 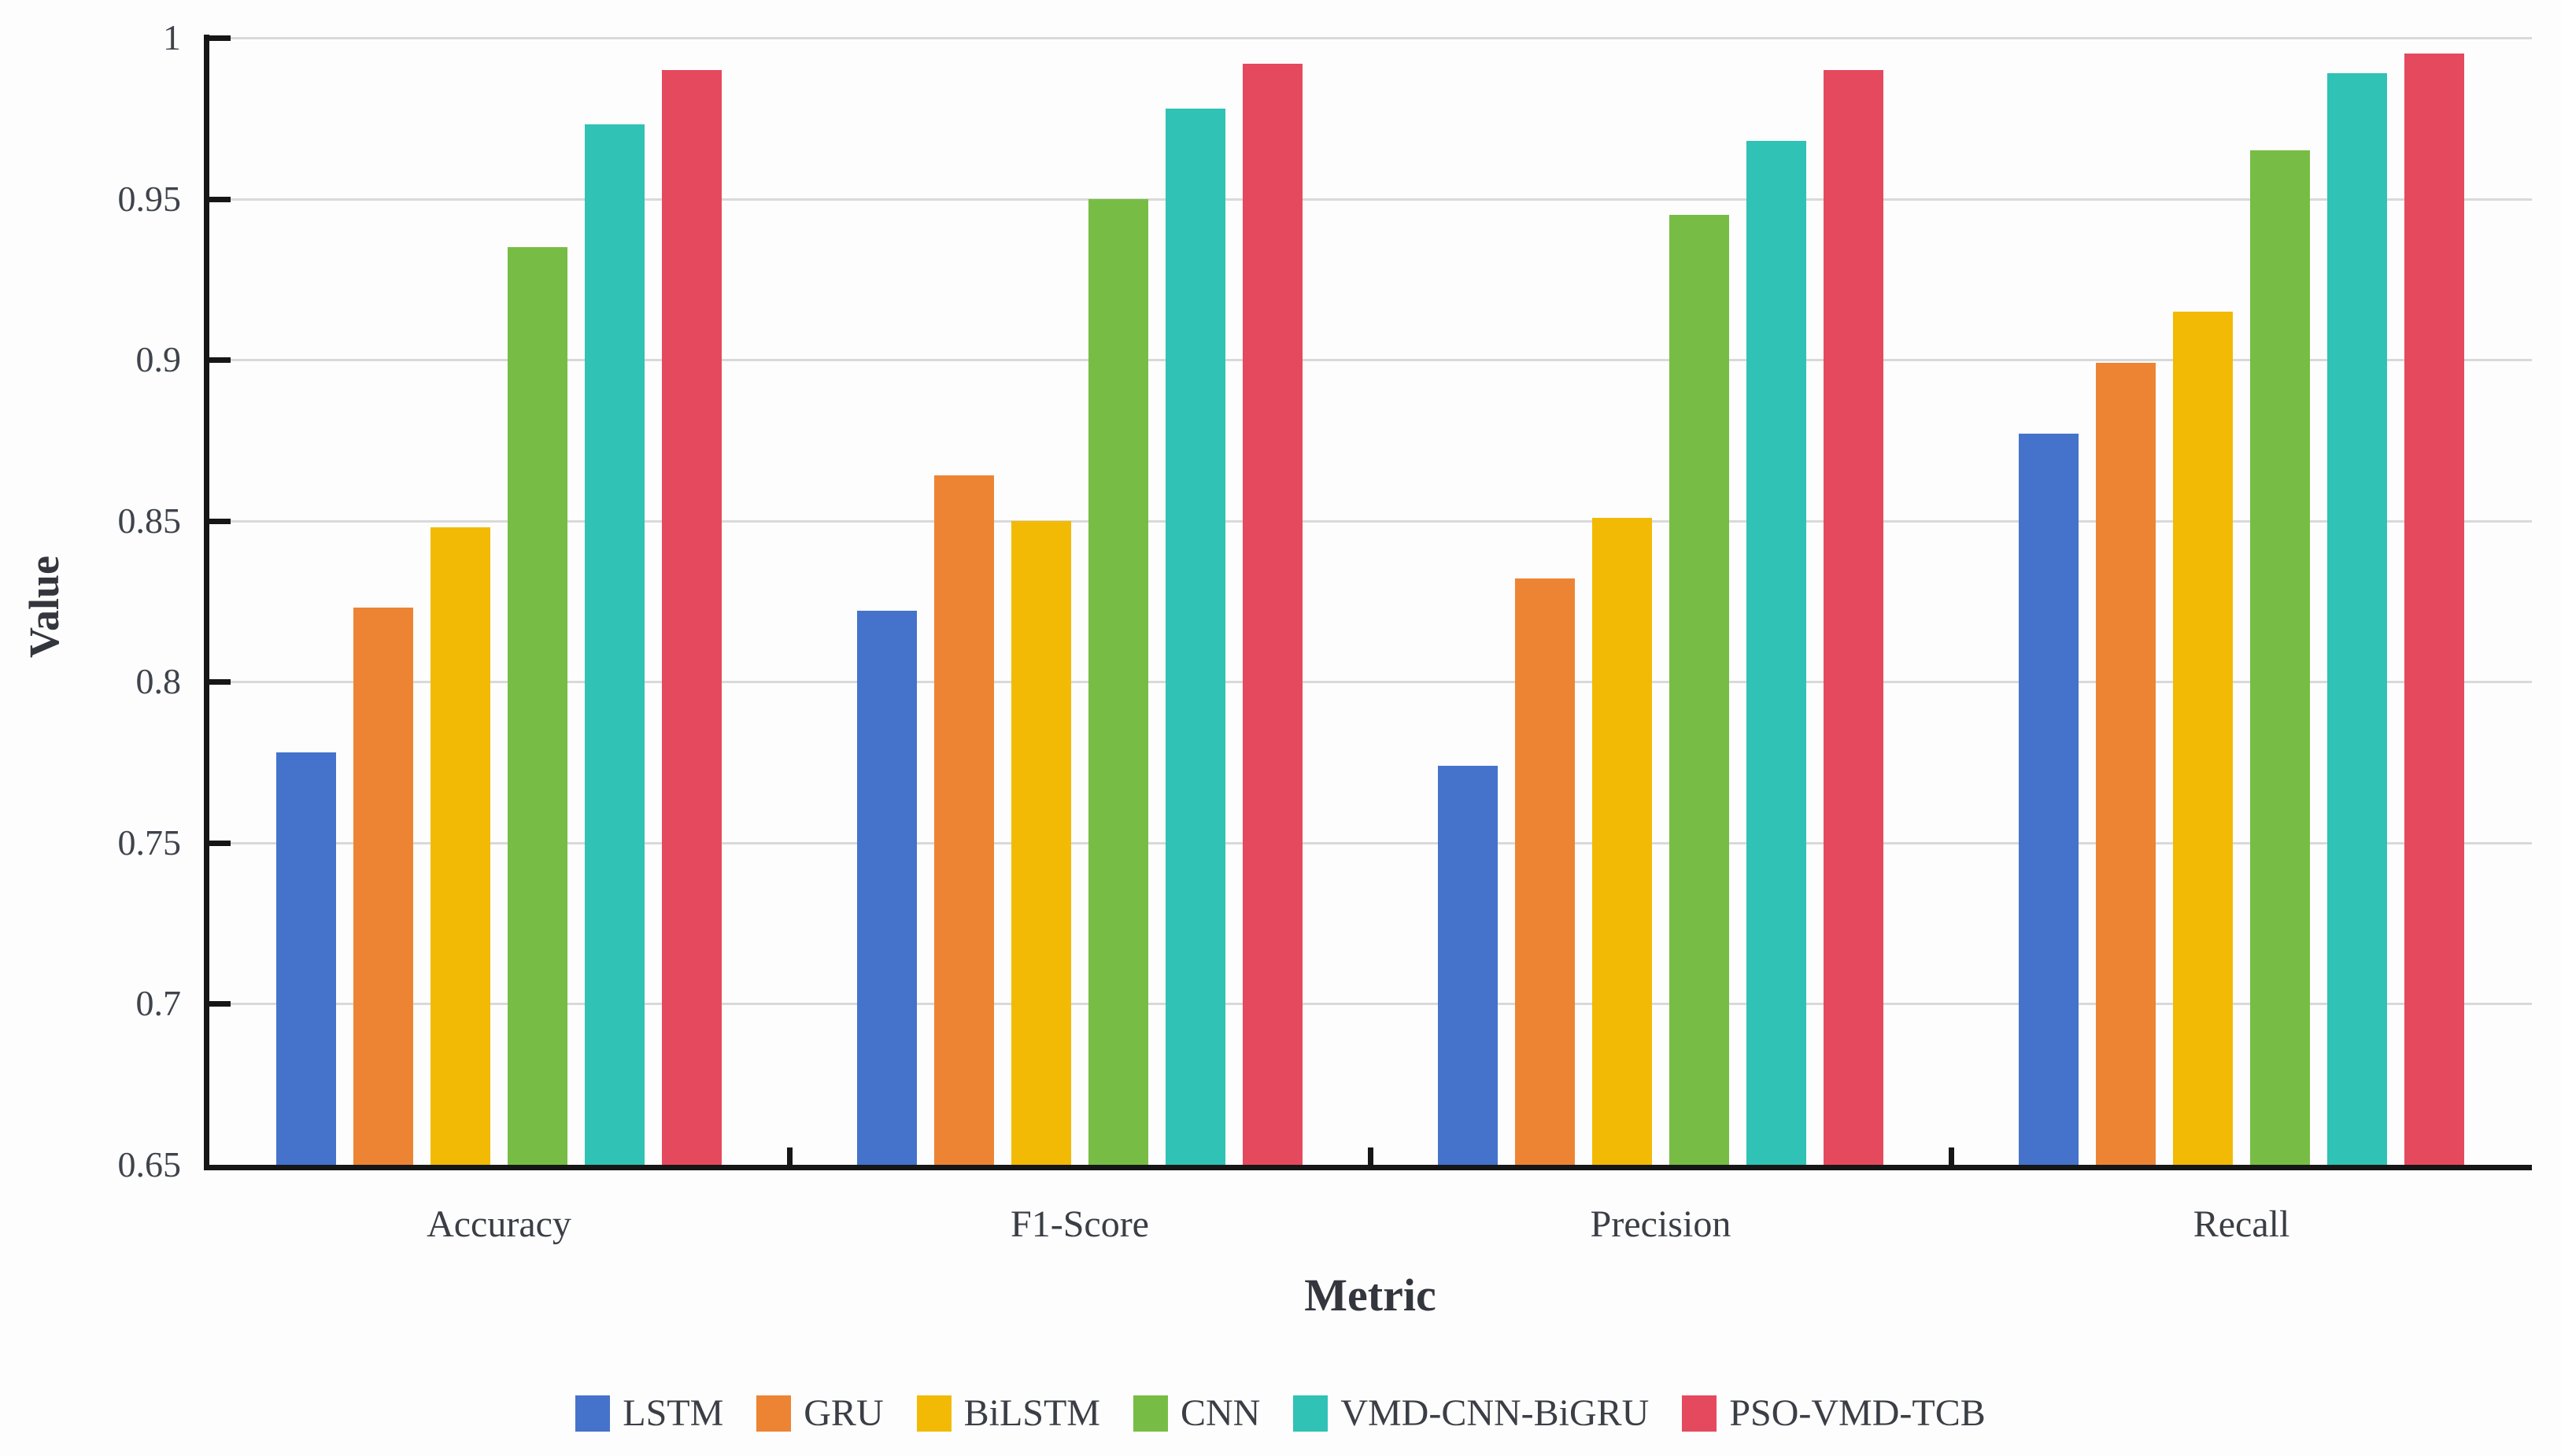 What do you see at coordinates (615, 644) in the screenshot?
I see `bar-VMD-CNN-BiGRU-Accuracy` at bounding box center [615, 644].